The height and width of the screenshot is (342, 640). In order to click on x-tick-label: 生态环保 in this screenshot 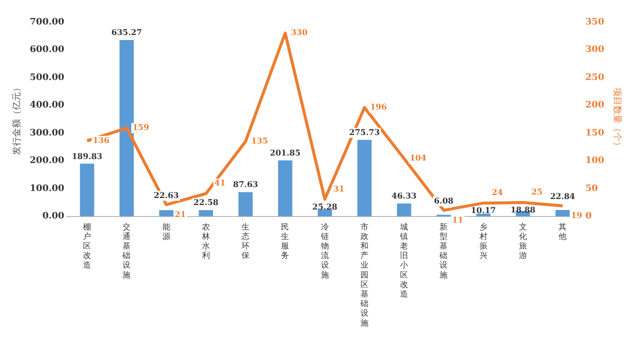, I will do `click(245, 241)`.